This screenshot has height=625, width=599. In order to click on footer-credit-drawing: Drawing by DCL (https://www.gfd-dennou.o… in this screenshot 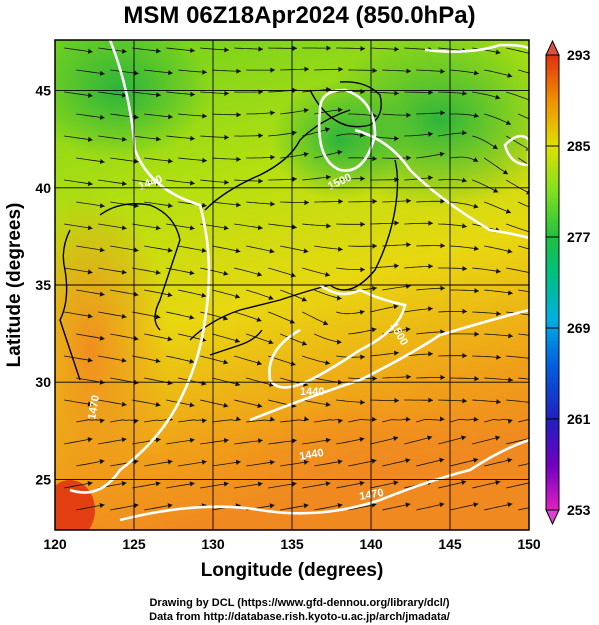, I will do `click(299, 603)`.